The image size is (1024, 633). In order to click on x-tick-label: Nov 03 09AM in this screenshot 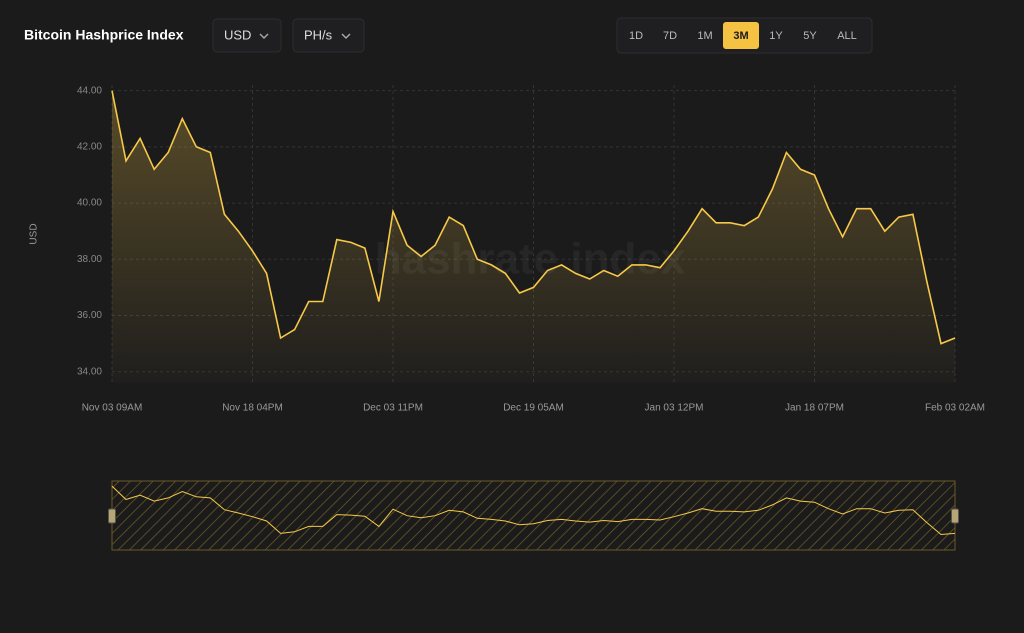, I will do `click(112, 408)`.